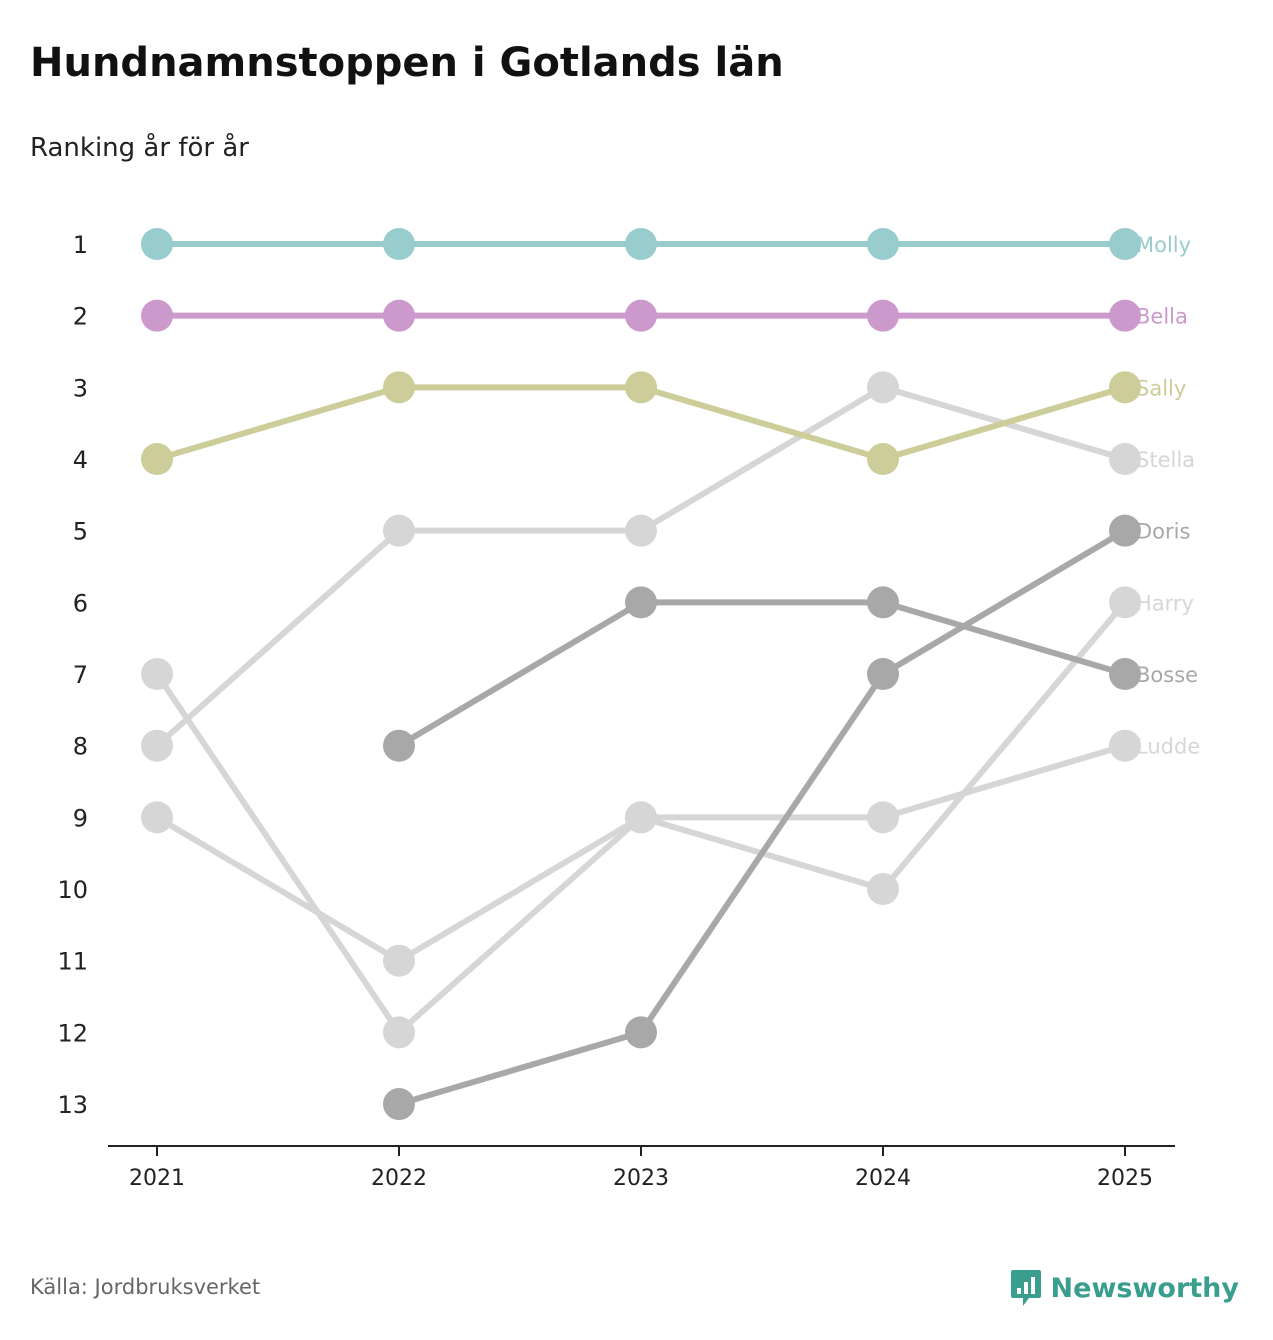  Describe the element at coordinates (666, 244) in the screenshot. I see `series-molly: Molly` at that location.